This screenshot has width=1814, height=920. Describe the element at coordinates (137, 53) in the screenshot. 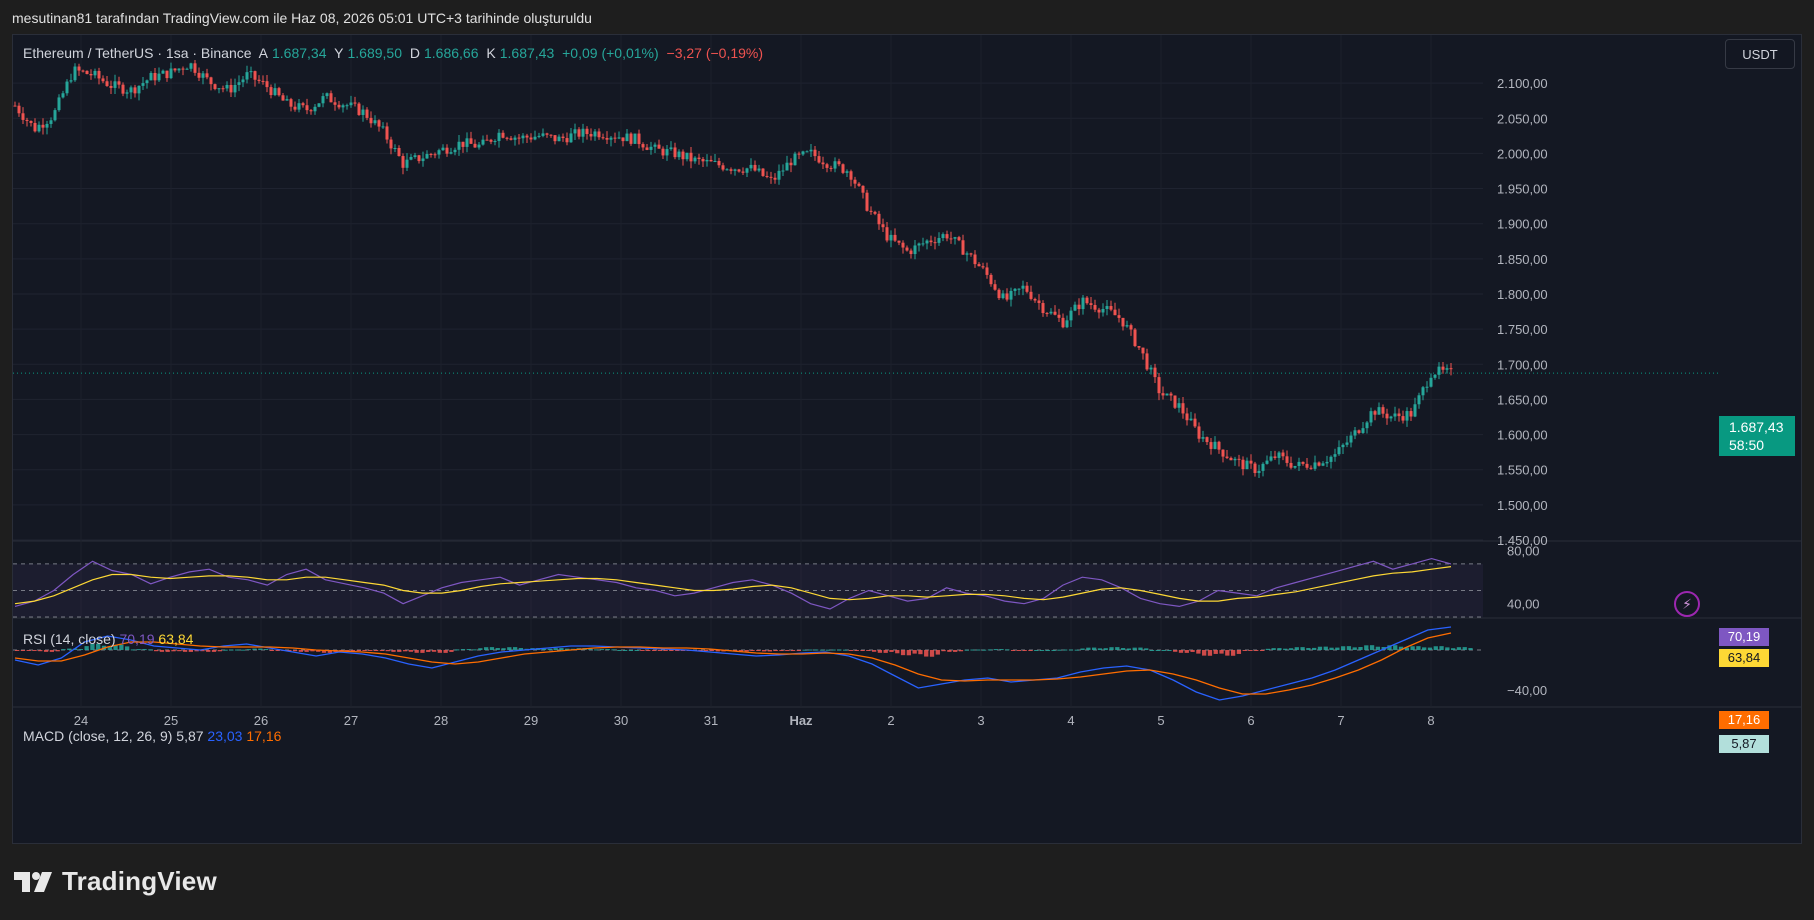

I see `symbol-name: Ethereum / TetherUS · 1sa · Binance` at that location.